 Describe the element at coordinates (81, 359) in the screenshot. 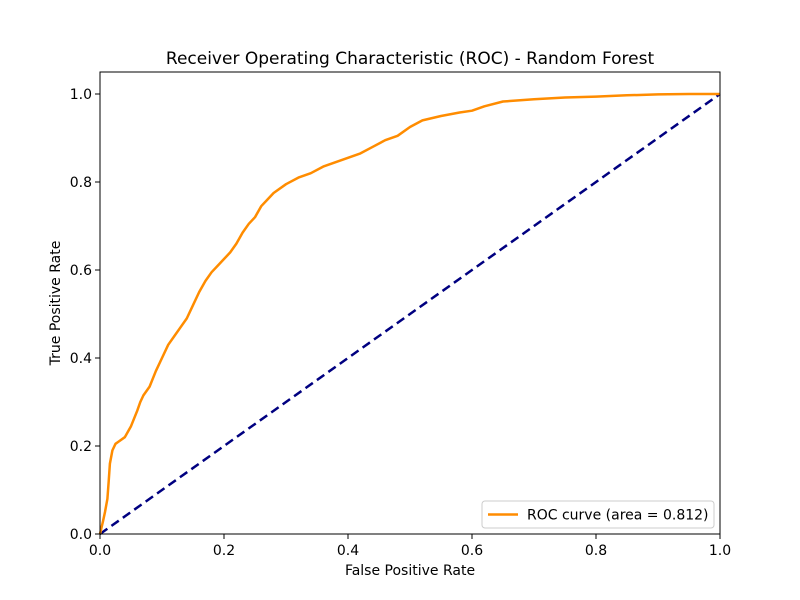

I see `y-tick-label: 0.4` at that location.